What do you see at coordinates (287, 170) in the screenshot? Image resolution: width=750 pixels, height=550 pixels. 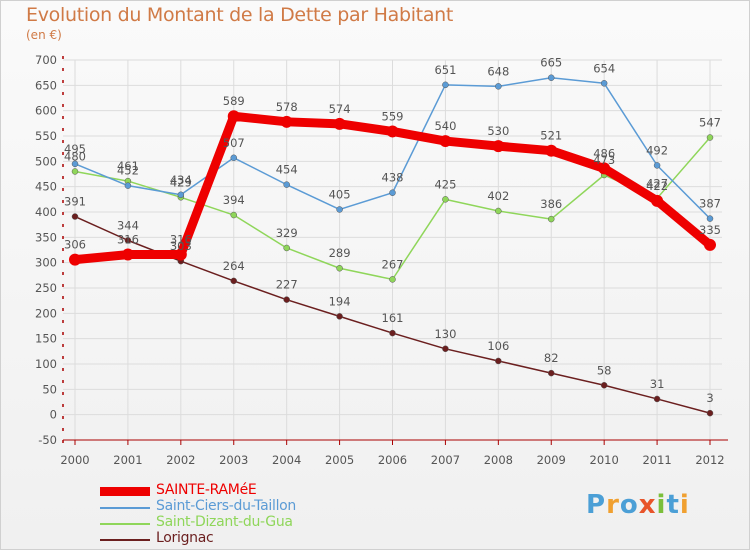 I see `data-label: 454` at bounding box center [287, 170].